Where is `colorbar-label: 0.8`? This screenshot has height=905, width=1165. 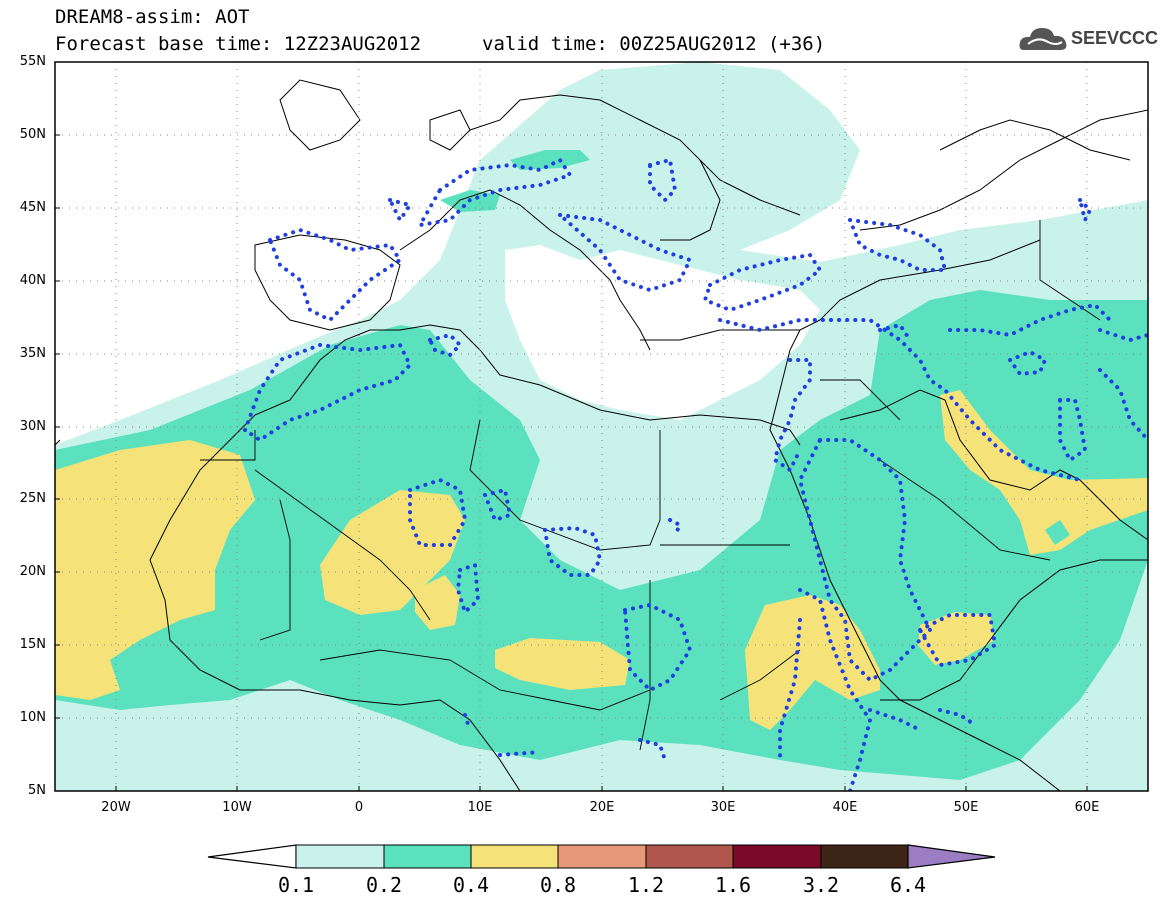
colorbar-label: 0.8 is located at coordinates (558, 885).